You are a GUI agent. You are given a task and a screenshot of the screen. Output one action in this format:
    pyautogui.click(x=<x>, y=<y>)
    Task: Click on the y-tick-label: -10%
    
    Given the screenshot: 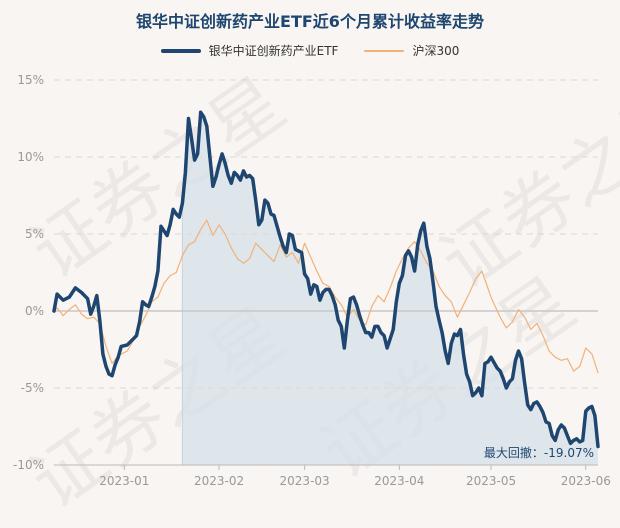 What is the action you would take?
    pyautogui.click(x=28, y=465)
    